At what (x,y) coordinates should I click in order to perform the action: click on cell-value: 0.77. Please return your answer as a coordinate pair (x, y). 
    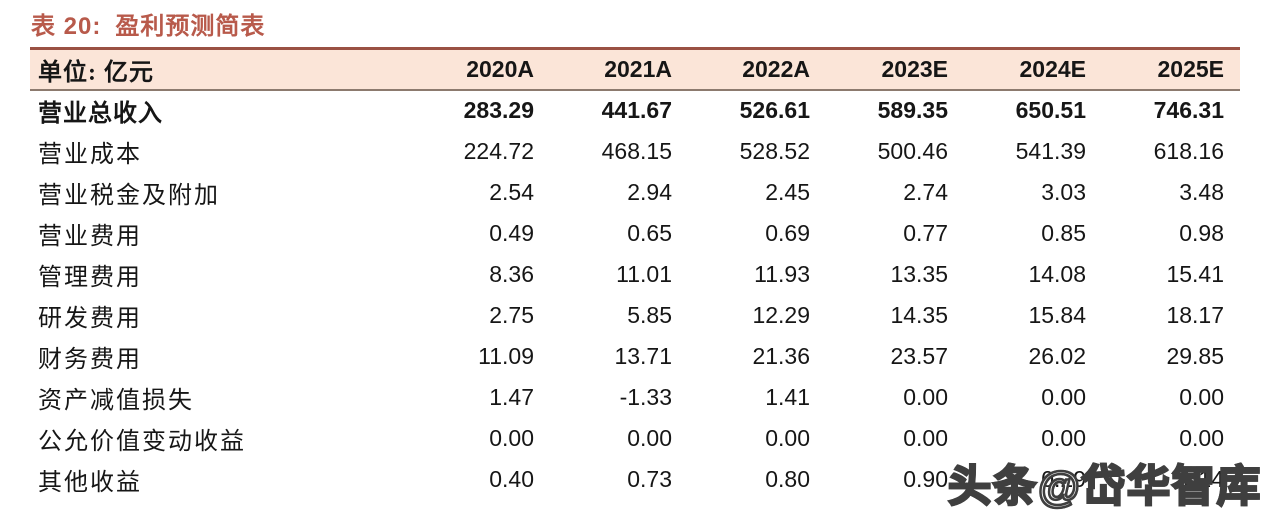
    Looking at the image, I should click on (925, 232).